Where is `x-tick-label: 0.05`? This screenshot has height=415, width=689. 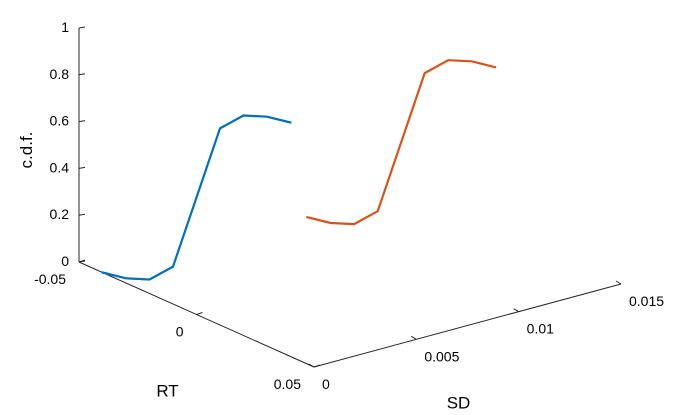
x-tick-label: 0.05 is located at coordinates (287, 384).